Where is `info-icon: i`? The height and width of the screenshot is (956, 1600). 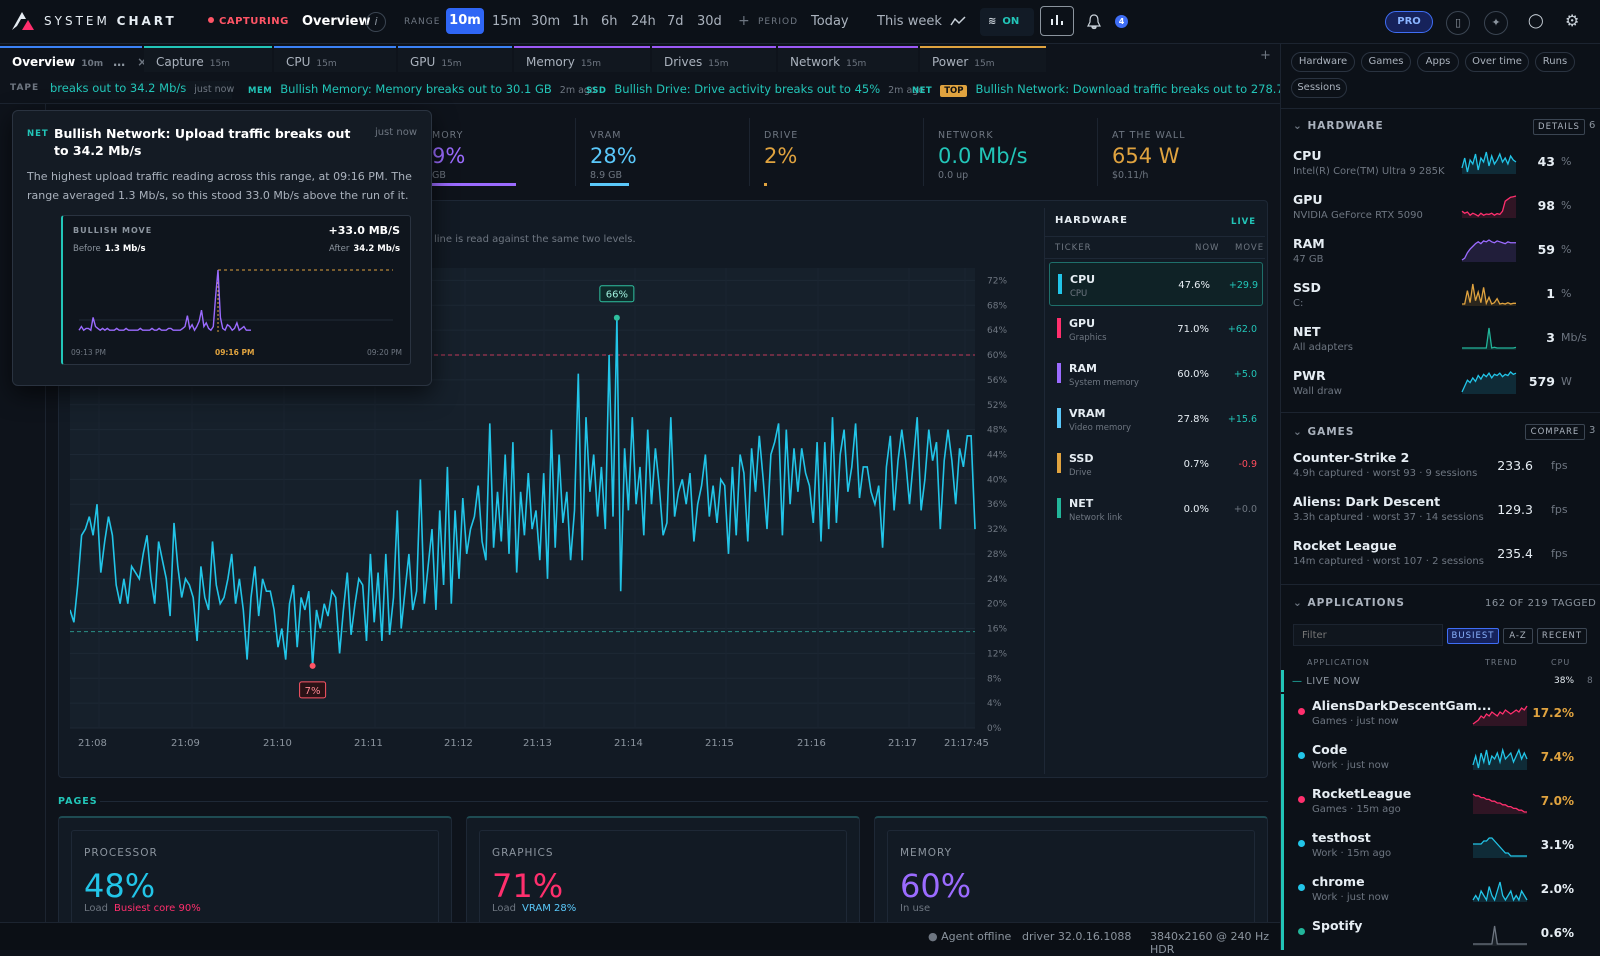 info-icon: i is located at coordinates (376, 22).